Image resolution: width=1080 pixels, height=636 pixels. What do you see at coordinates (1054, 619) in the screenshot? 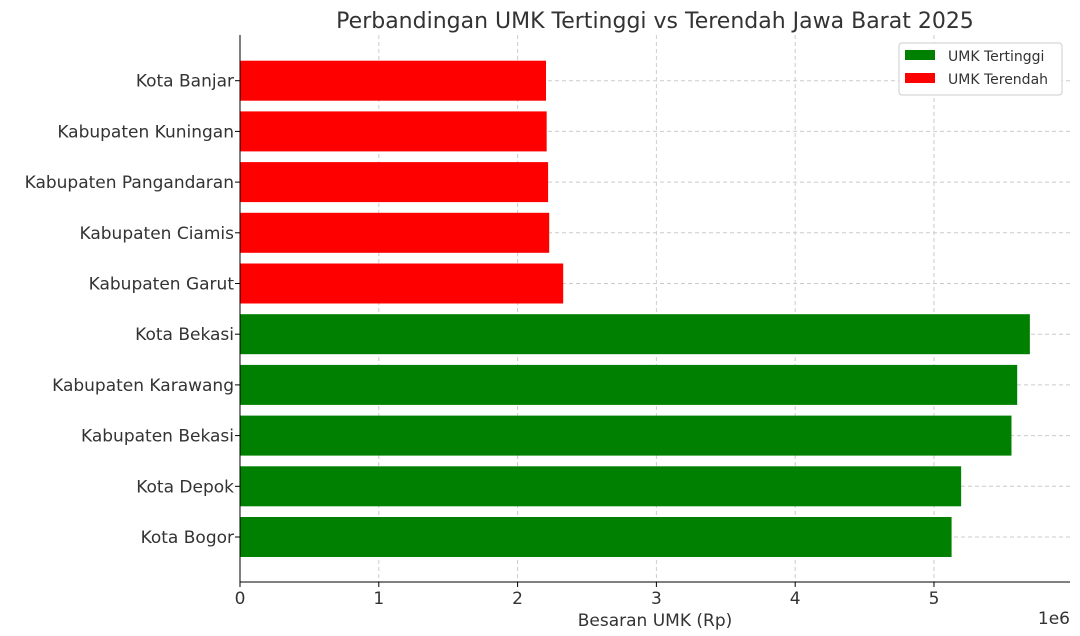
I see `x-offset-label: 1e6` at bounding box center [1054, 619].